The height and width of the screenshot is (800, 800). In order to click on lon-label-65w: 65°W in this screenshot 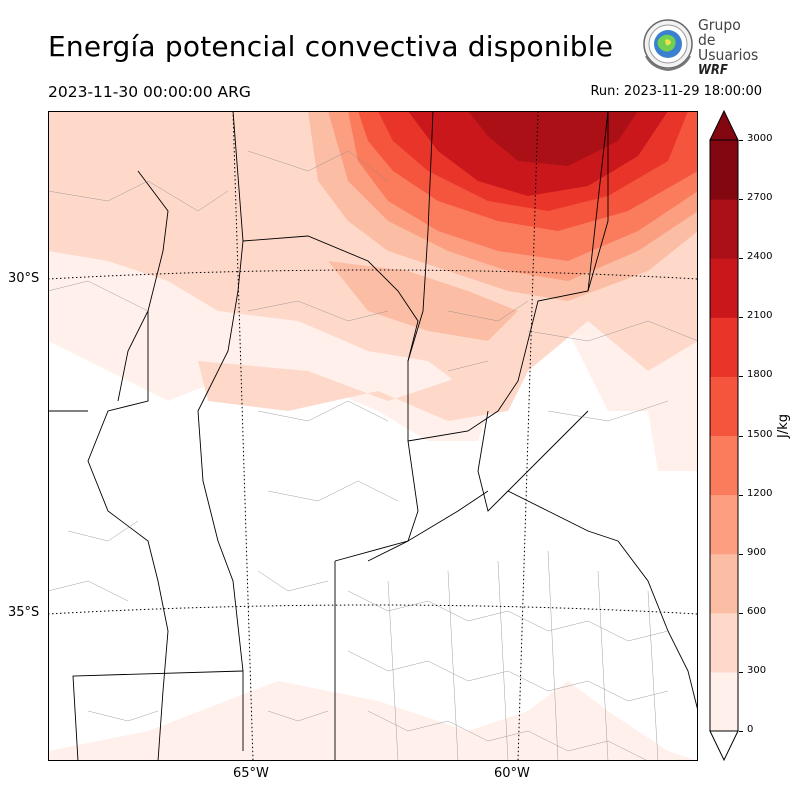, I will do `click(251, 773)`.